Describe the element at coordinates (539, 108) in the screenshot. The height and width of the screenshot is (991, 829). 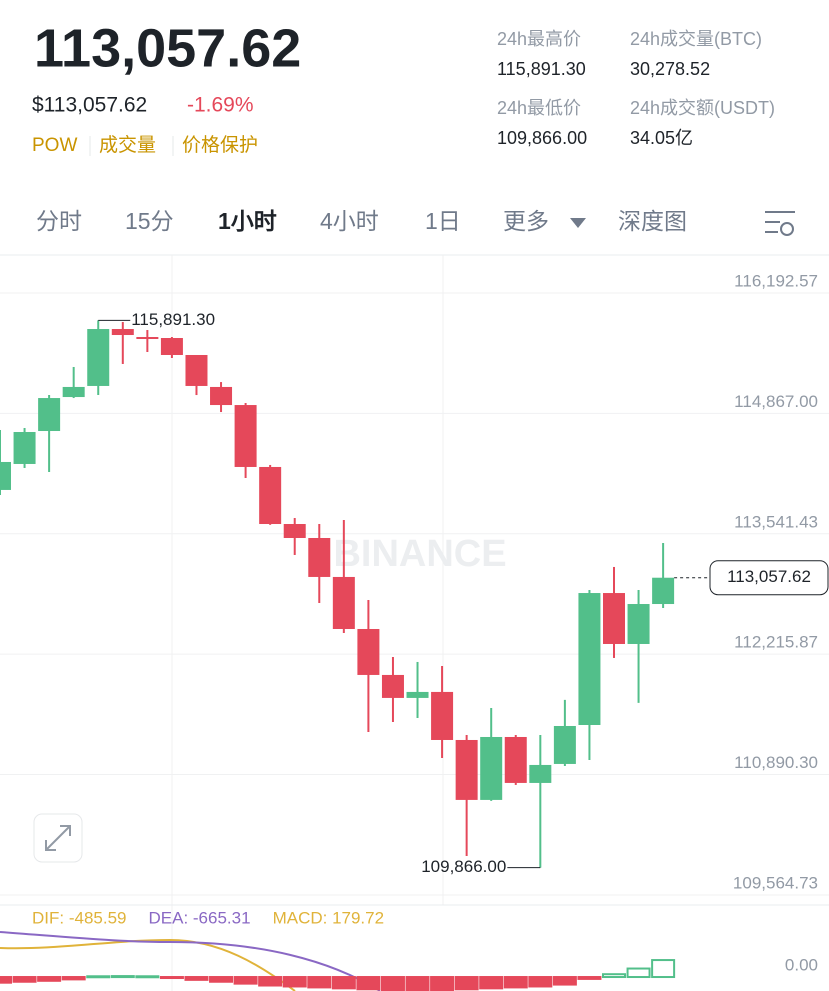
I see `stat-label: 24h最低价` at that location.